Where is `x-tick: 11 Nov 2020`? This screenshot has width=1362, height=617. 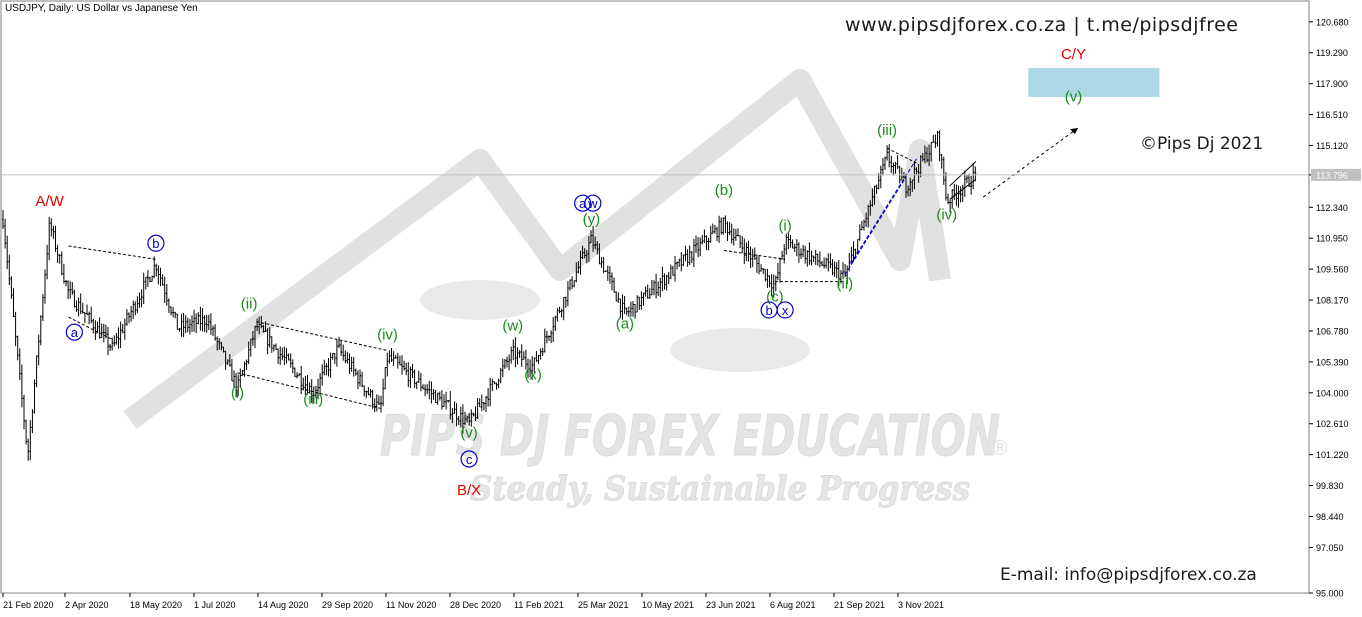
x-tick: 11 Nov 2020 is located at coordinates (410, 601).